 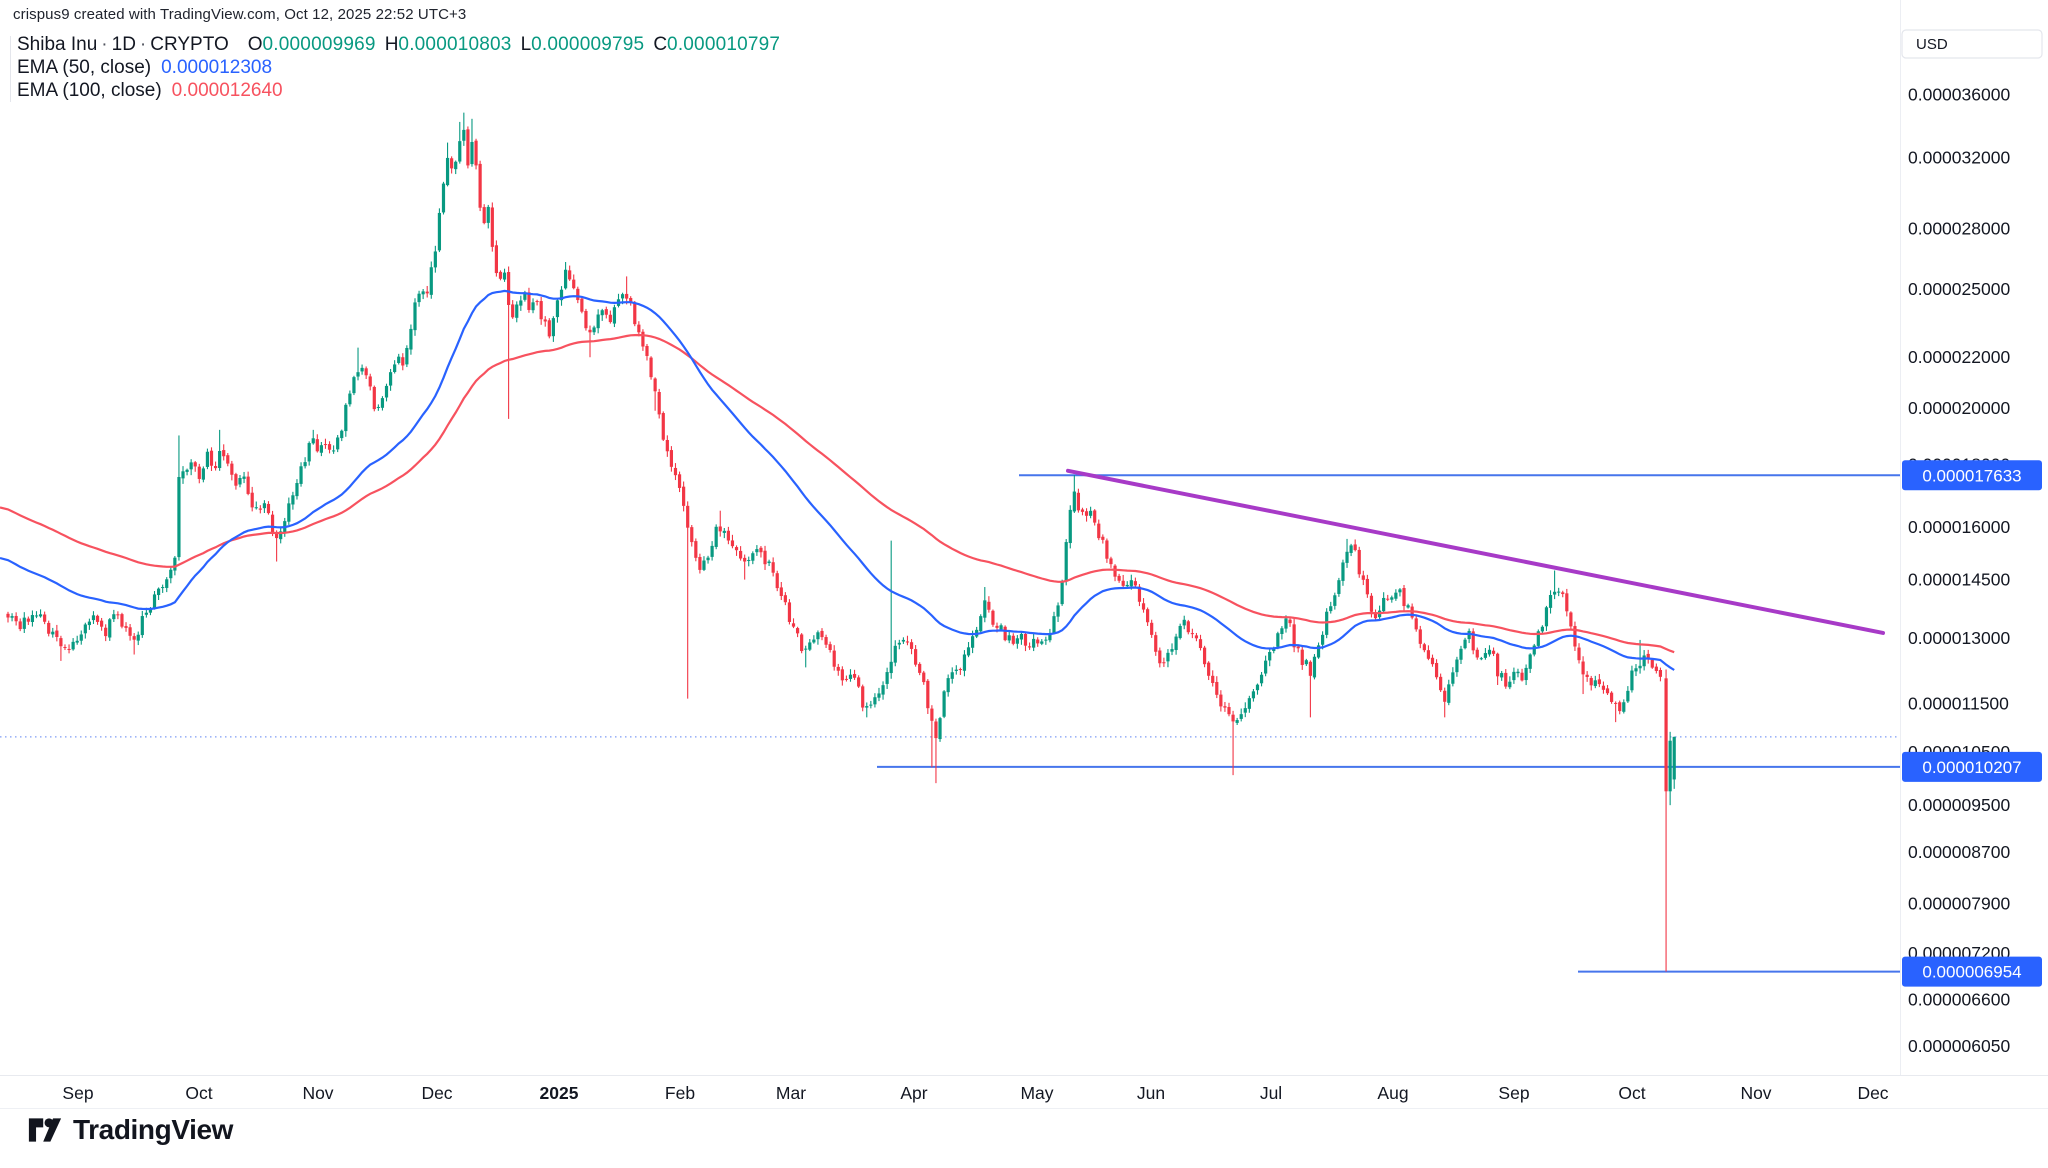 What do you see at coordinates (1959, 852) in the screenshot?
I see `price-axis-label: 0.000008700` at bounding box center [1959, 852].